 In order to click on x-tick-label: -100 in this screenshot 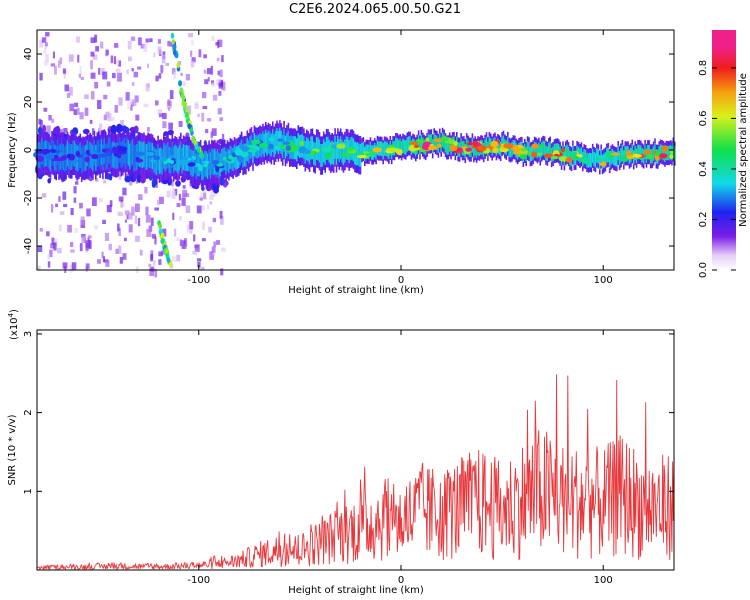, I will do `click(198, 580)`.